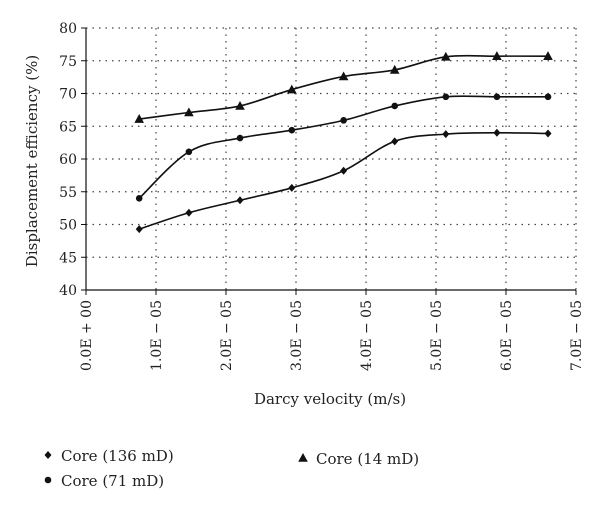  What do you see at coordinates (577, 335) in the screenshot?
I see `x-tick-label: 7.0E − 05` at bounding box center [577, 335].